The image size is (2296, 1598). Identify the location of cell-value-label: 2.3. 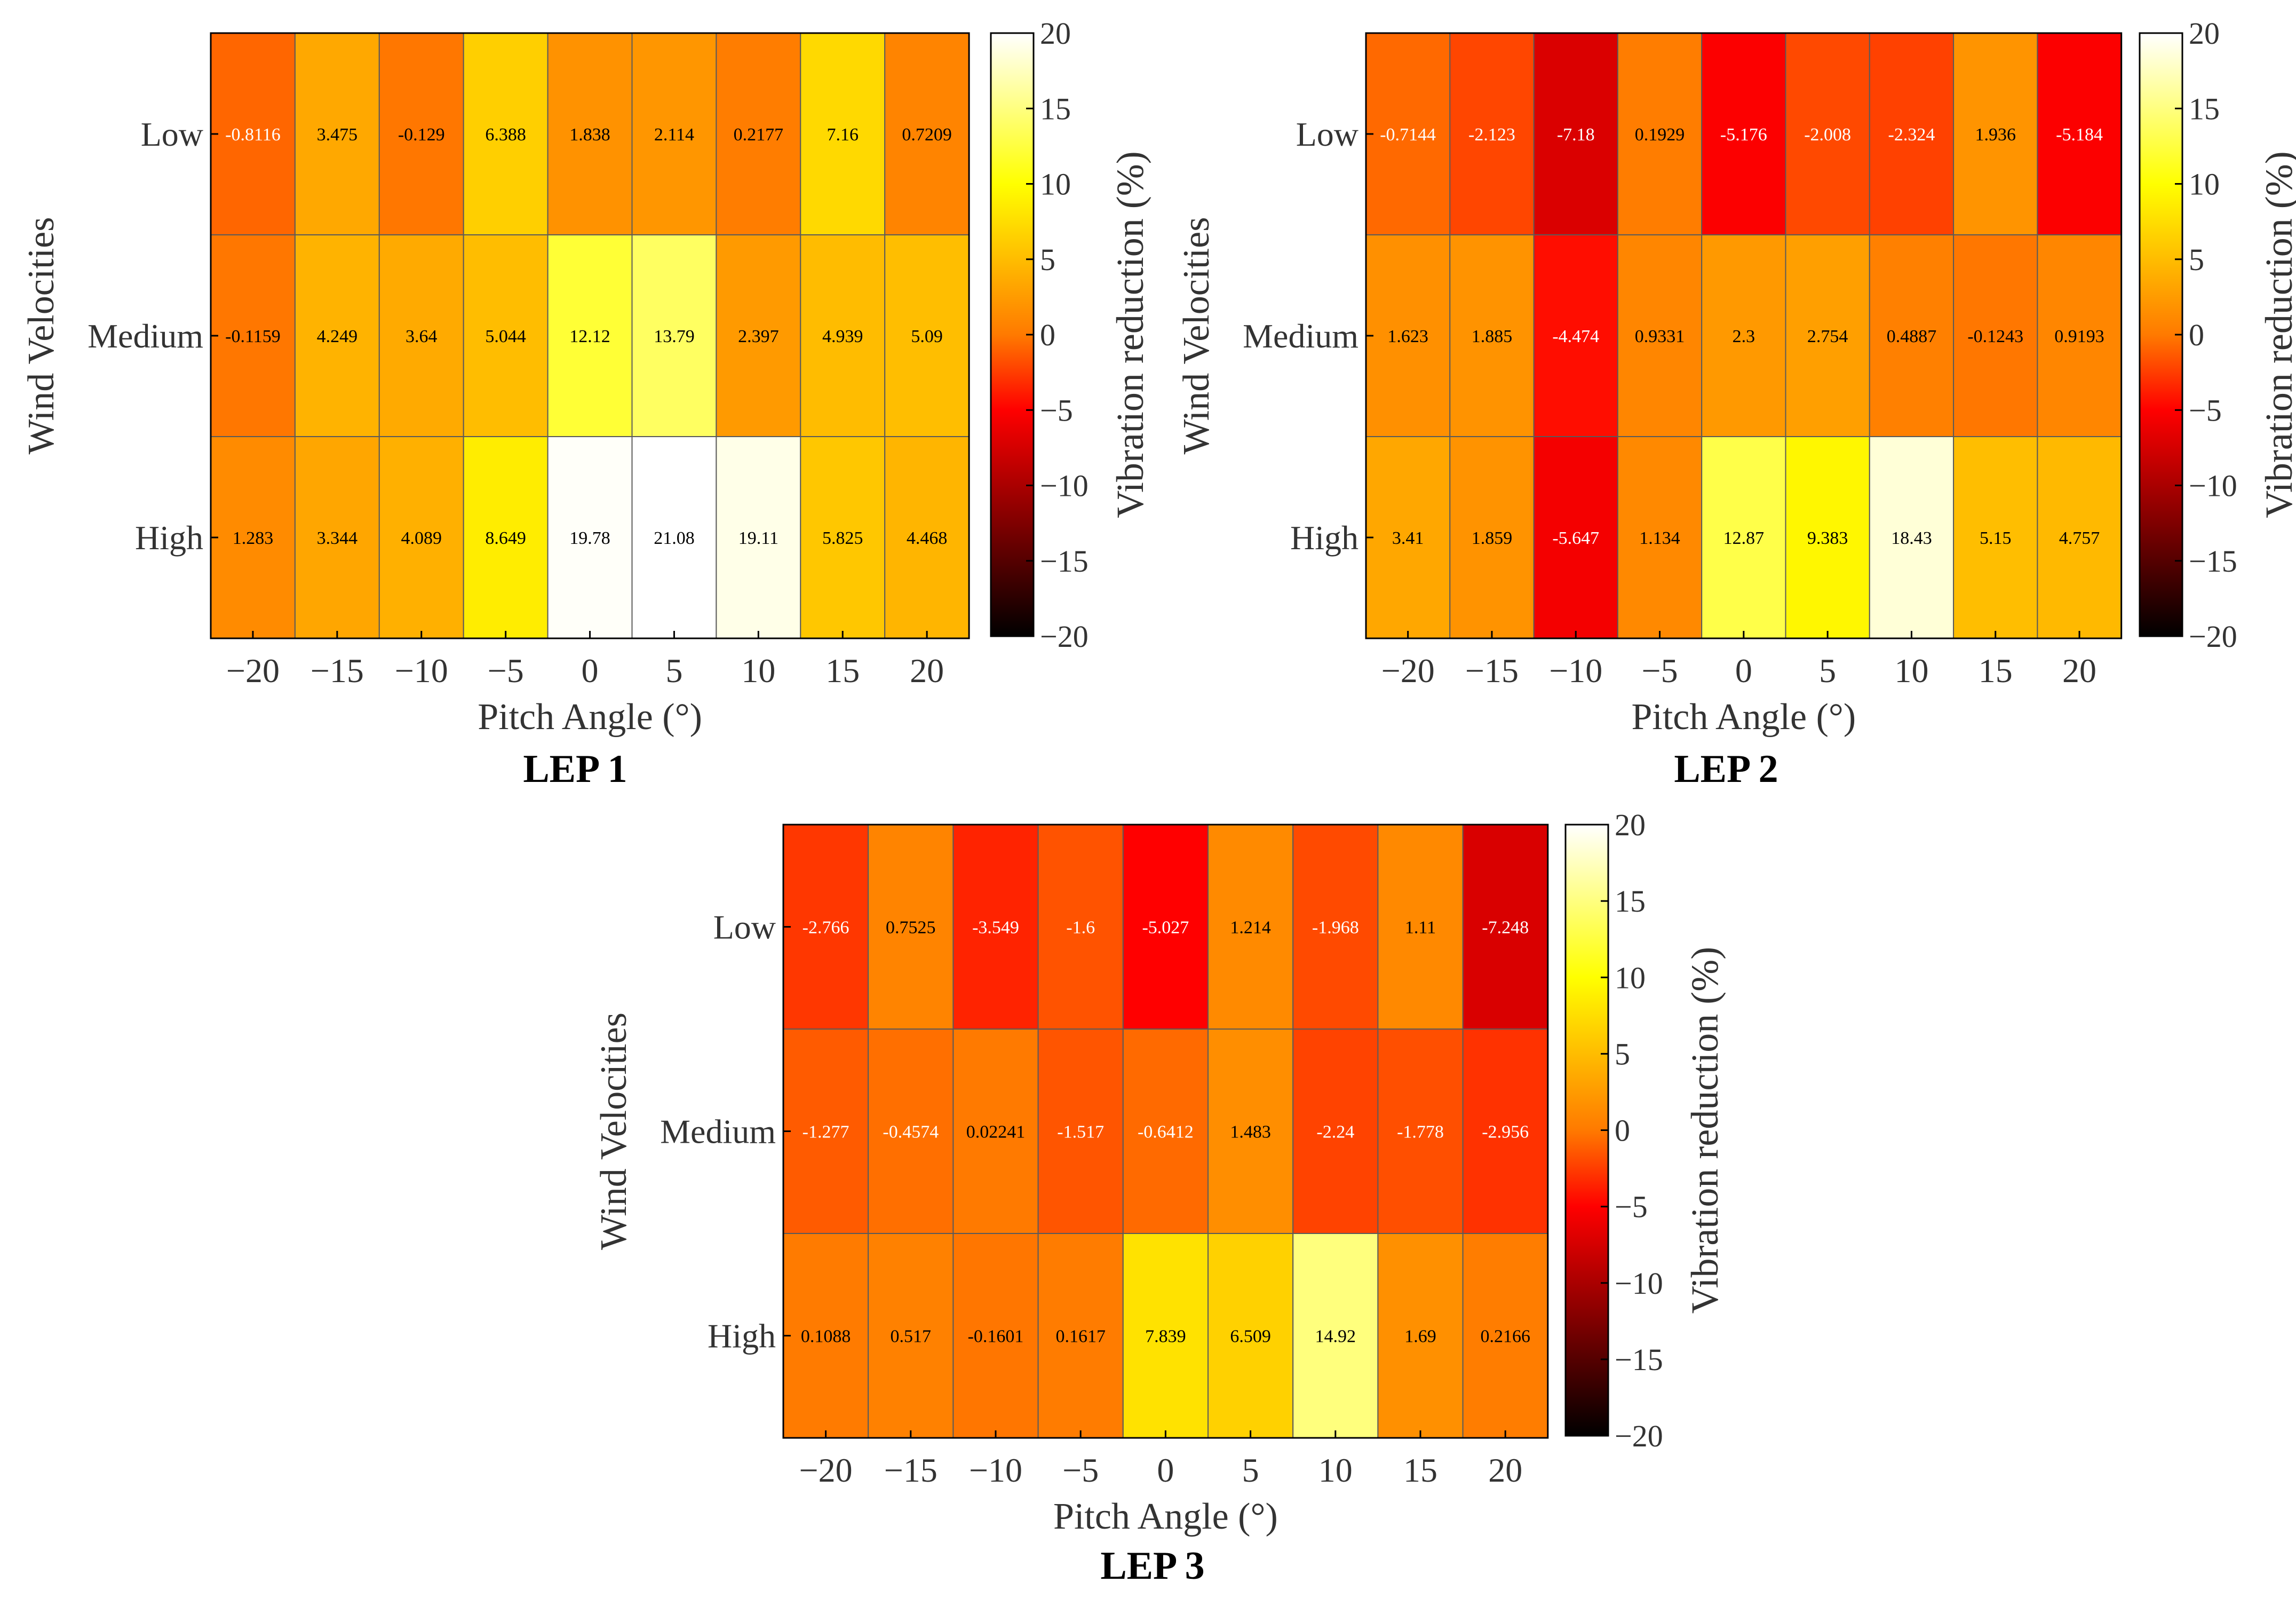
(1744, 336).